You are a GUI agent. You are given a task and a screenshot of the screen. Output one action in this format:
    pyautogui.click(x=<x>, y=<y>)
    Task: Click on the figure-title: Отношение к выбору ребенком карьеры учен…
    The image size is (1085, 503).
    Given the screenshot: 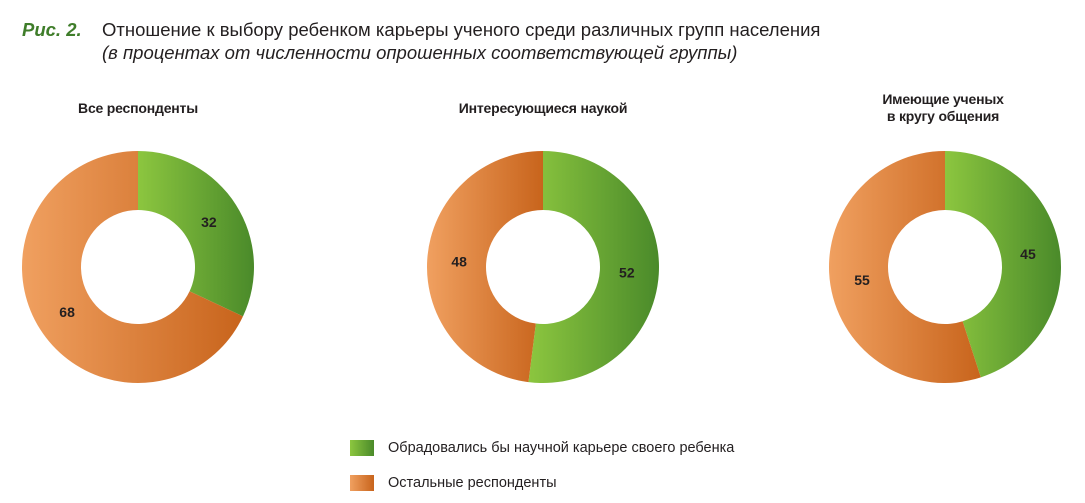 What is the action you would take?
    pyautogui.click(x=461, y=29)
    